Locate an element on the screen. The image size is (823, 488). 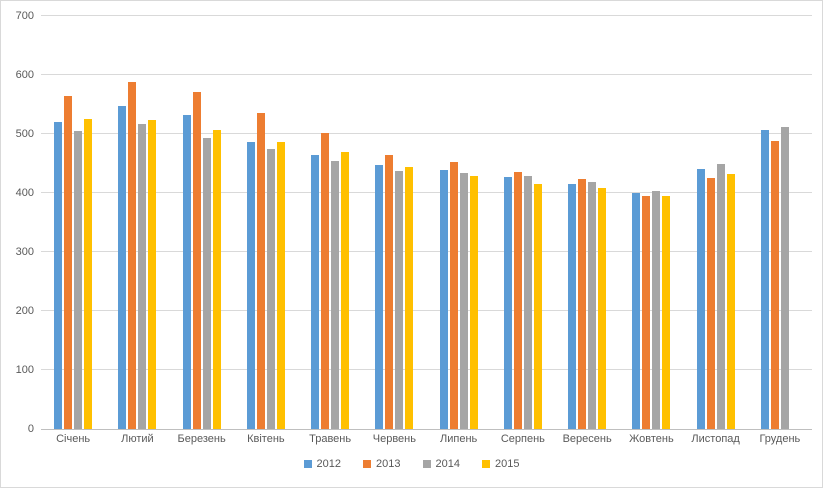
y-tick-label: 600 is located at coordinates (24, 75).